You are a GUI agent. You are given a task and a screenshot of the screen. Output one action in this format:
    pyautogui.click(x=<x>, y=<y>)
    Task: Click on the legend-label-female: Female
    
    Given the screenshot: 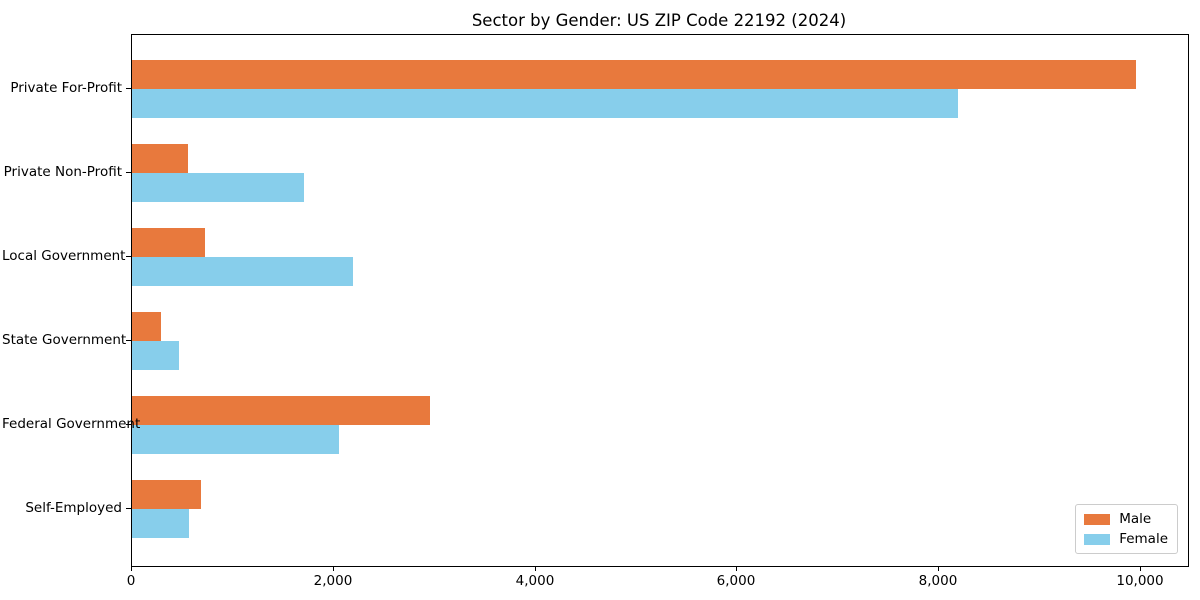 What is the action you would take?
    pyautogui.click(x=1143, y=539)
    